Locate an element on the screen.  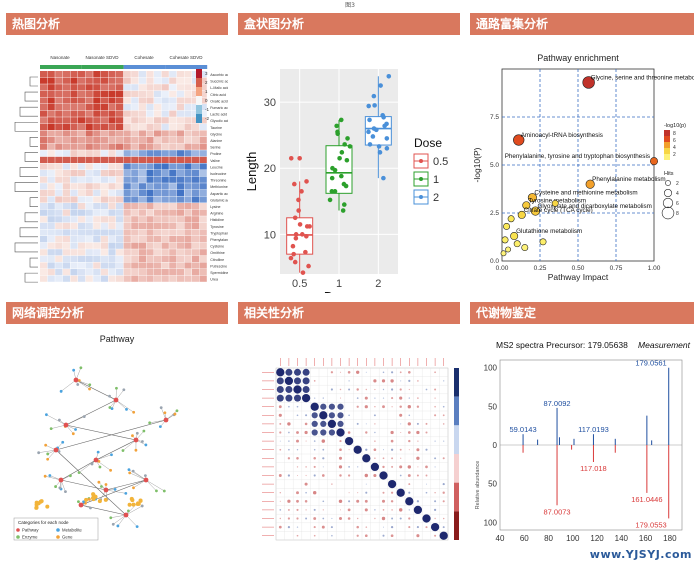
boxplot-legend-label: 2 is located at coordinates (436, 198).